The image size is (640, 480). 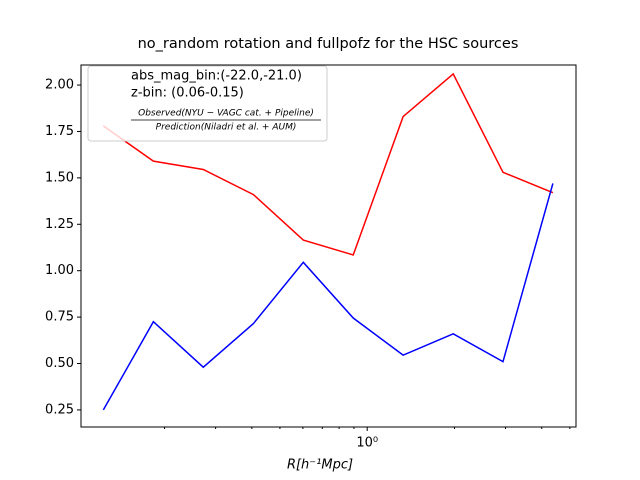 What do you see at coordinates (59, 363) in the screenshot?
I see `y-tick-label: 0.50` at bounding box center [59, 363].